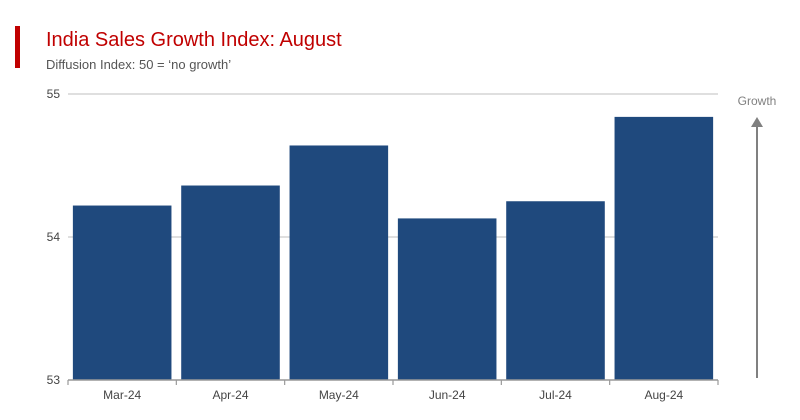  Describe the element at coordinates (230, 395) in the screenshot. I see `x-tick-label: Apr-24` at that location.